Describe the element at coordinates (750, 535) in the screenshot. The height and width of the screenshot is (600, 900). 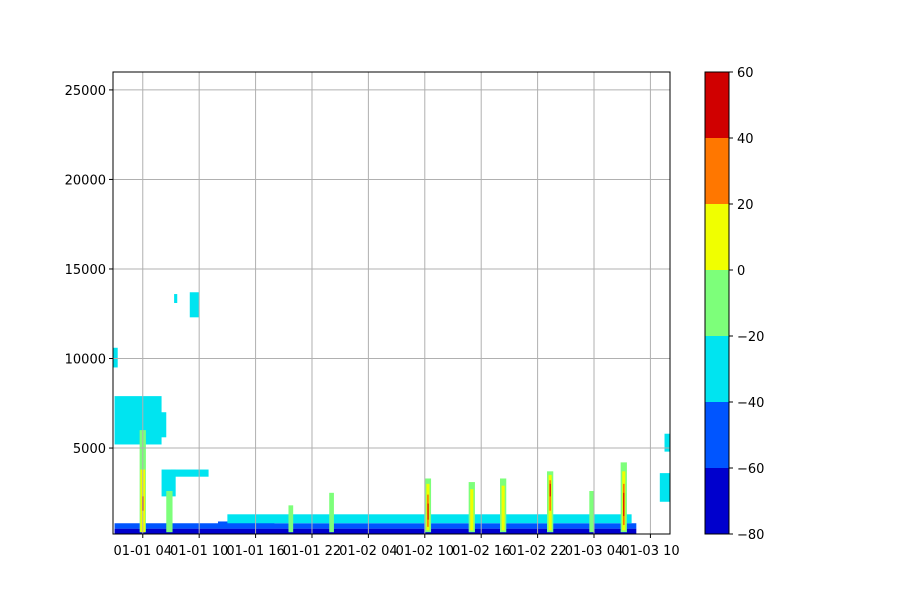
I see `colorbar-tick-label: −80` at that location.